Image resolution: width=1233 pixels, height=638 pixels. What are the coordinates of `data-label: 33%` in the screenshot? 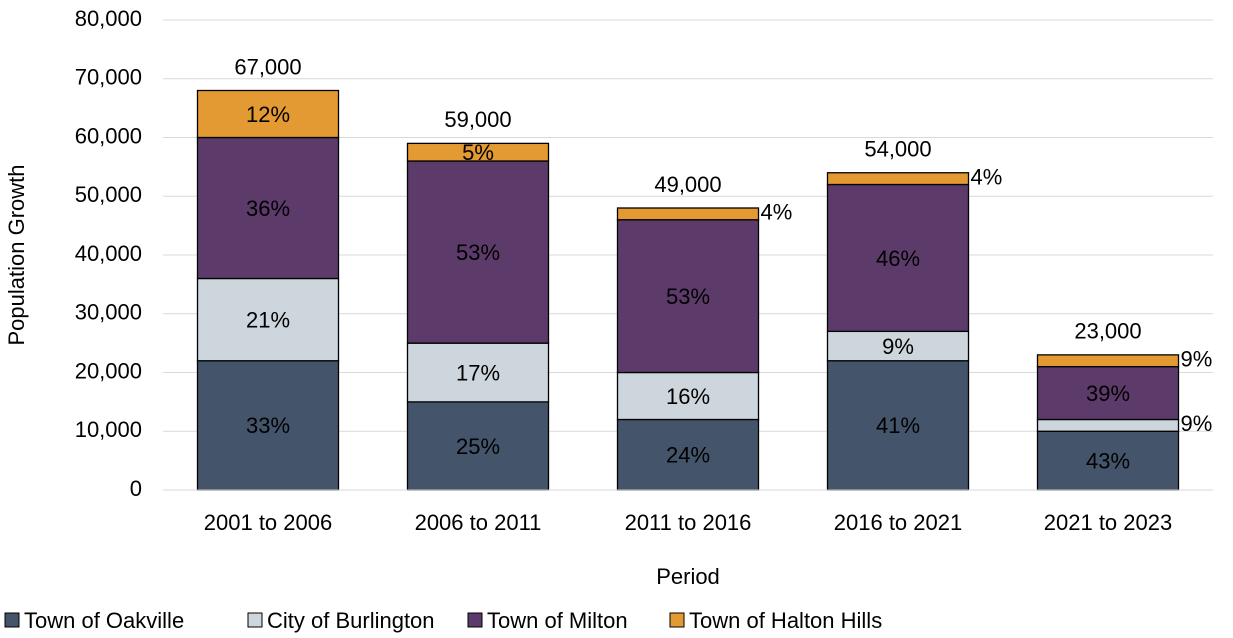 It's located at (268, 425).